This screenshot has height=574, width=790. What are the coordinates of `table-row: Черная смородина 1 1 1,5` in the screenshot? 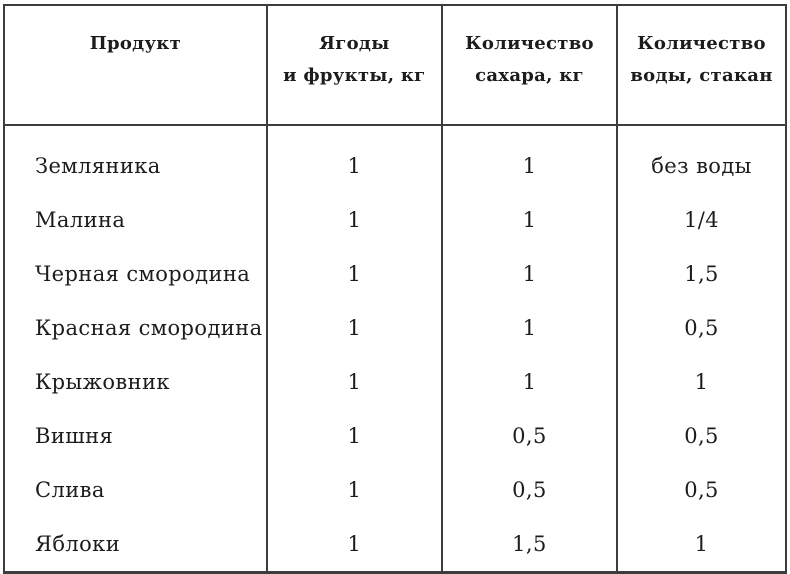 It's located at (395, 274).